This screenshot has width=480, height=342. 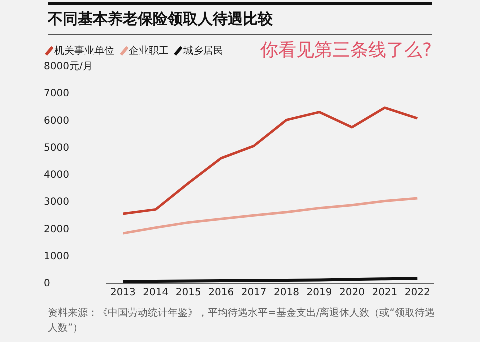 What do you see at coordinates (352, 293) in the screenshot?
I see `x-tick-label: 2020` at bounding box center [352, 293].